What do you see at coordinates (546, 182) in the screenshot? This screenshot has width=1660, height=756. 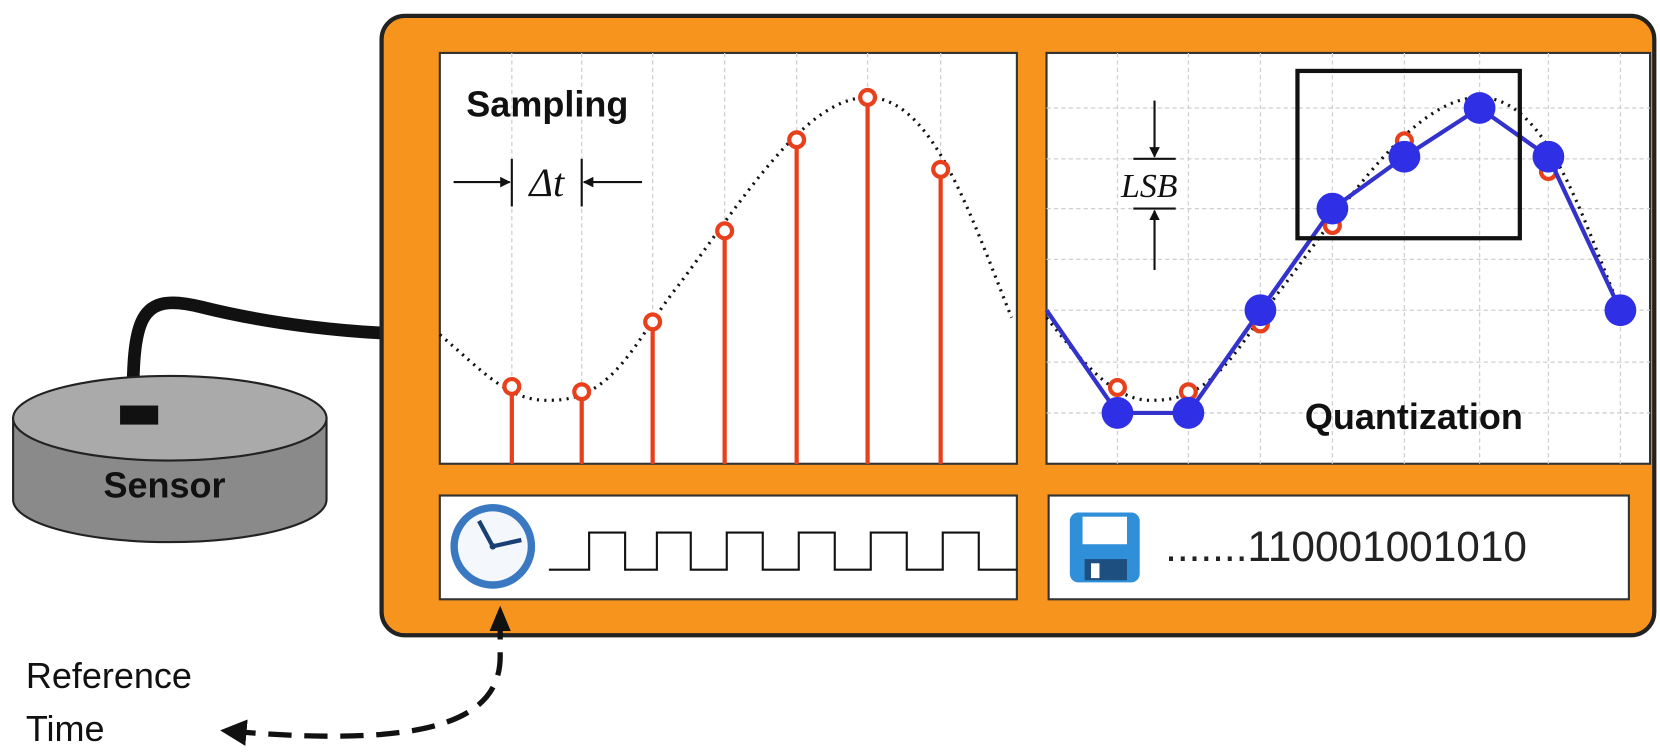 I see `delta-t-label: Δt` at bounding box center [546, 182].